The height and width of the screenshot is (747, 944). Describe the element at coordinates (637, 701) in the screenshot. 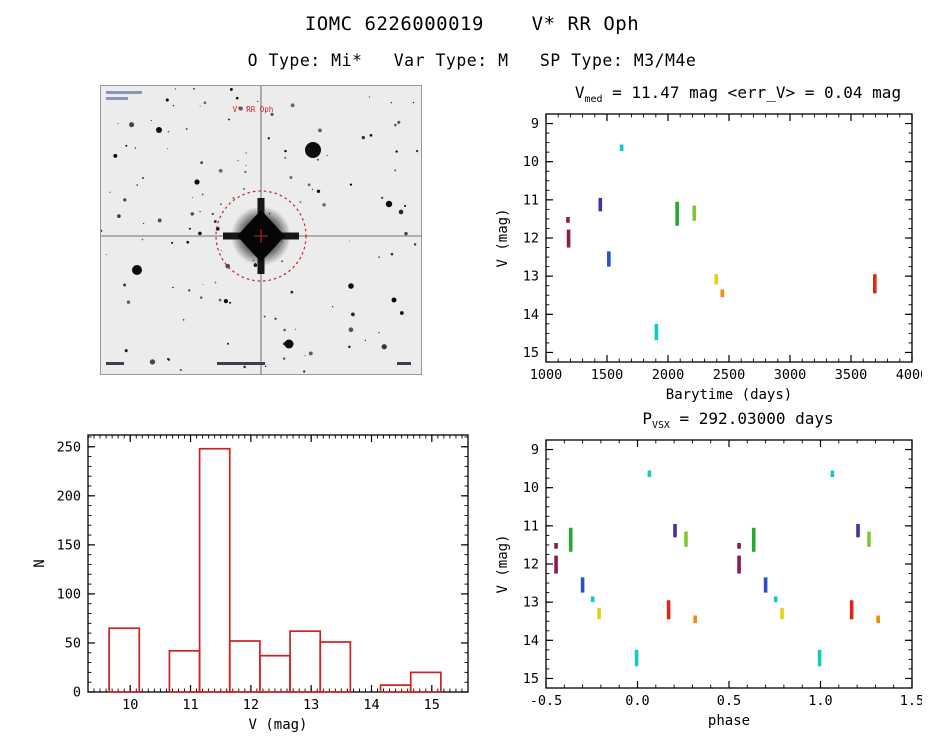

I see `x-tick-label: 0.0` at that location.